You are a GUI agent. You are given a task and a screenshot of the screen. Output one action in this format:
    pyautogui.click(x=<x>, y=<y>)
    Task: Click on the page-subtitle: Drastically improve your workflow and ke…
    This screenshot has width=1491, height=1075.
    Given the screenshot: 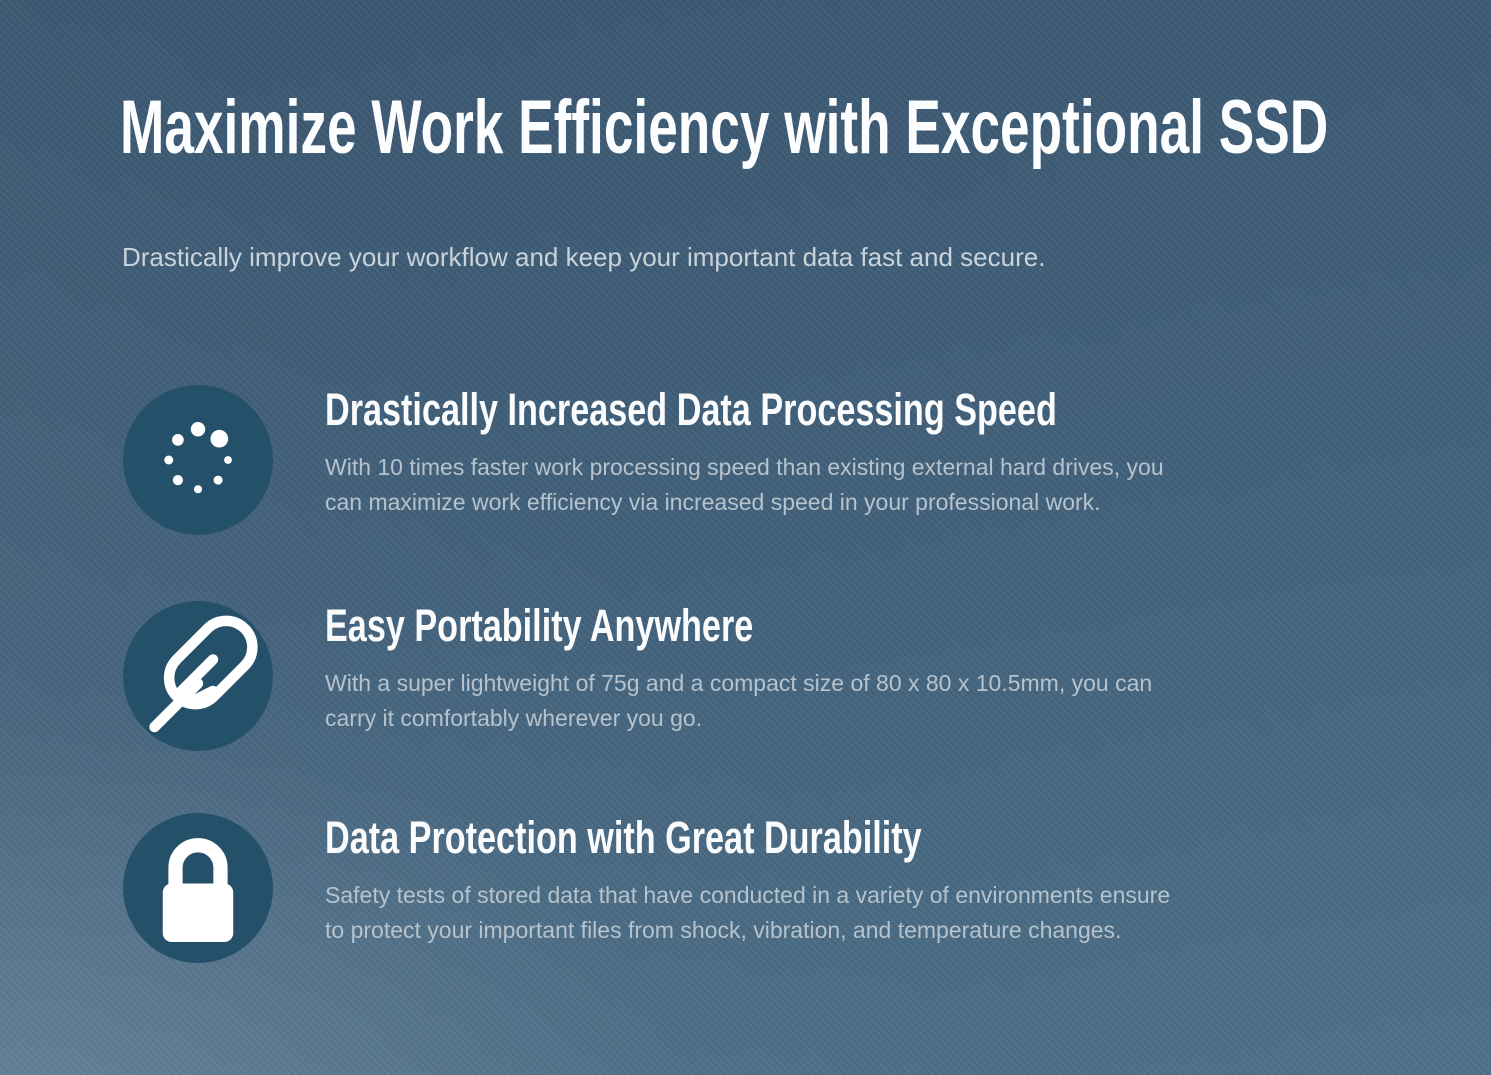 What is the action you would take?
    pyautogui.click(x=584, y=257)
    